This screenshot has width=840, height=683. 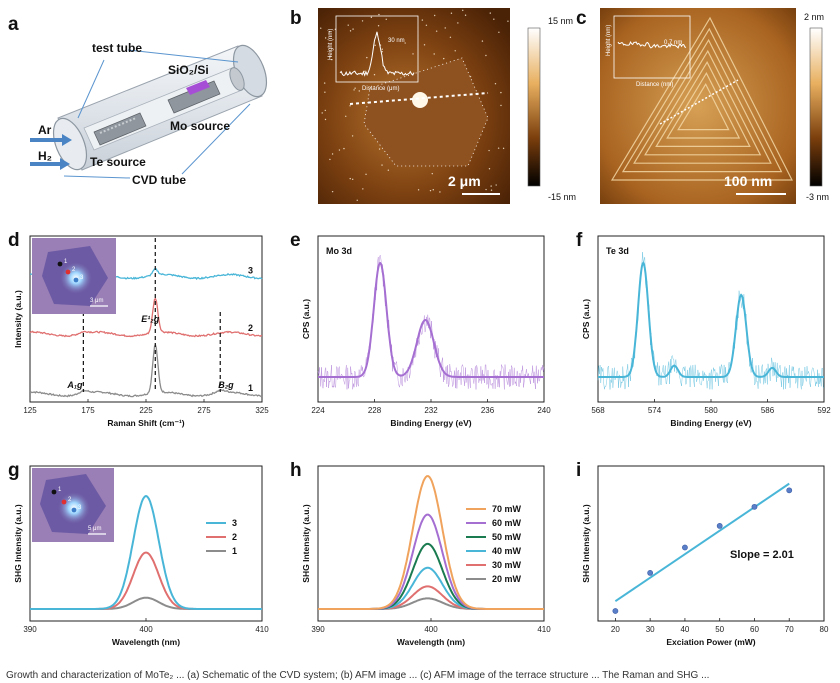 I want to click on raman-peak-label-2: B₂g, so click(x=226, y=385).